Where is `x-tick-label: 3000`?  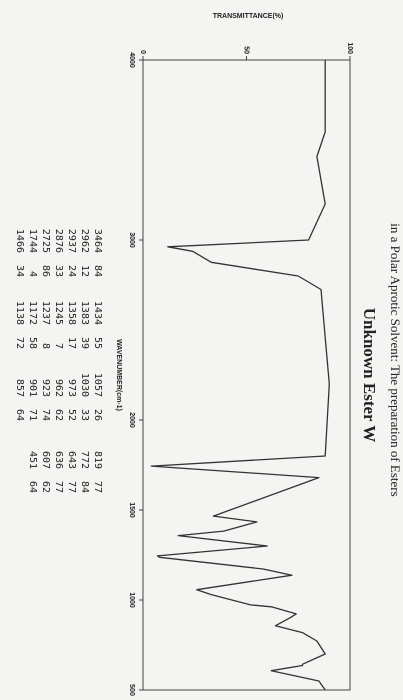
x-tick-label: 3000 is located at coordinates (131, 240).